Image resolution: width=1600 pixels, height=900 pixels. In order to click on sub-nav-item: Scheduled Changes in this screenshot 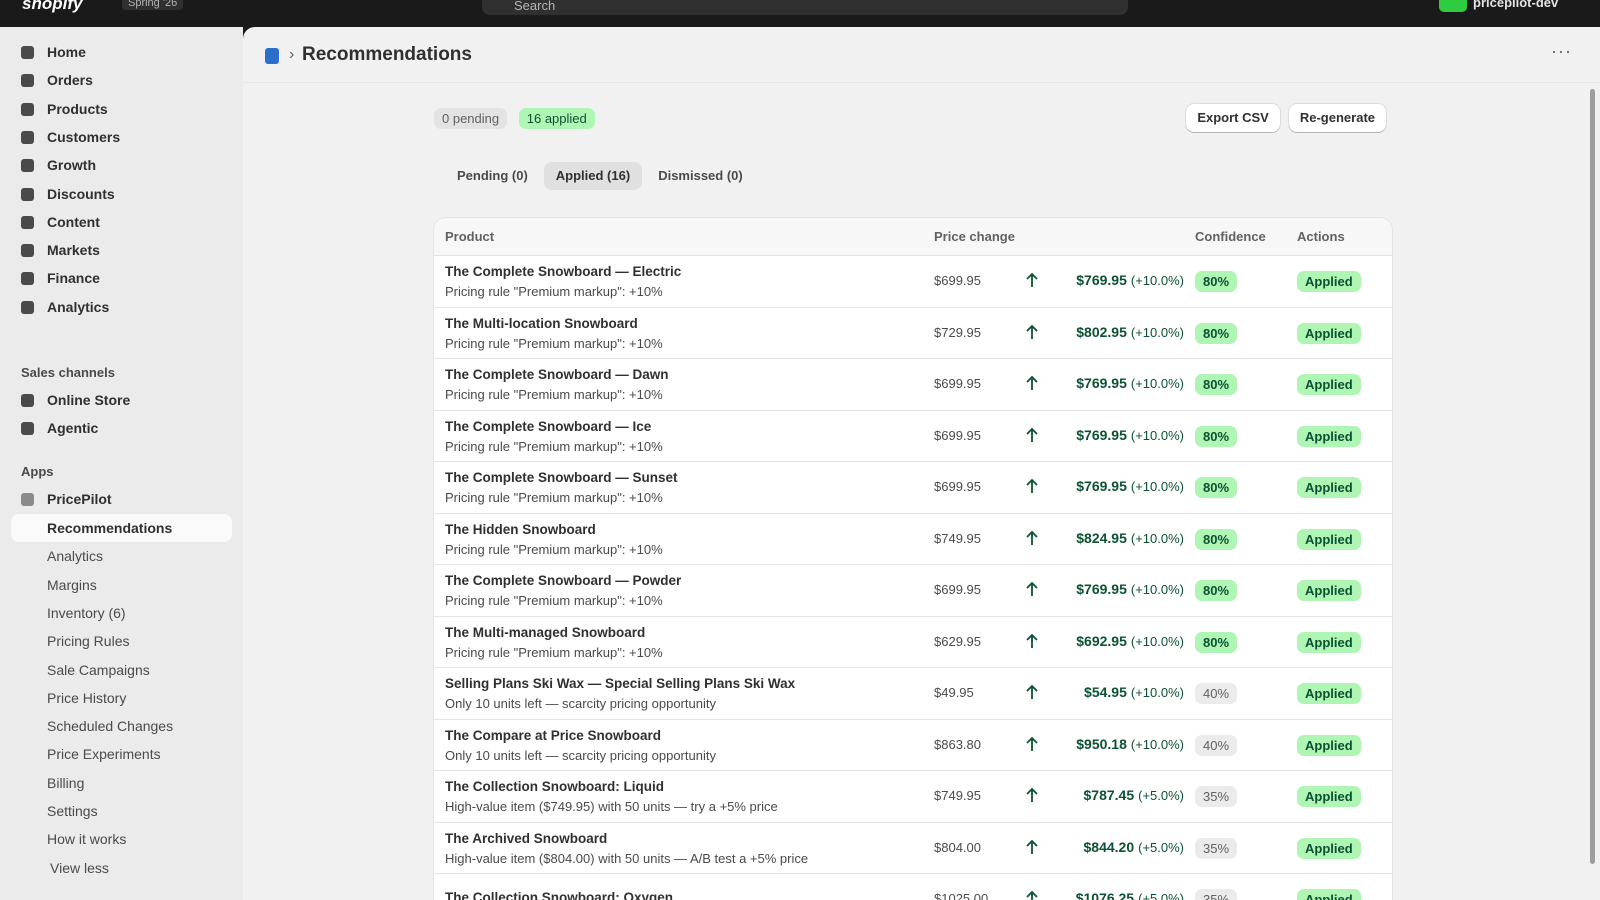, I will do `click(110, 726)`.